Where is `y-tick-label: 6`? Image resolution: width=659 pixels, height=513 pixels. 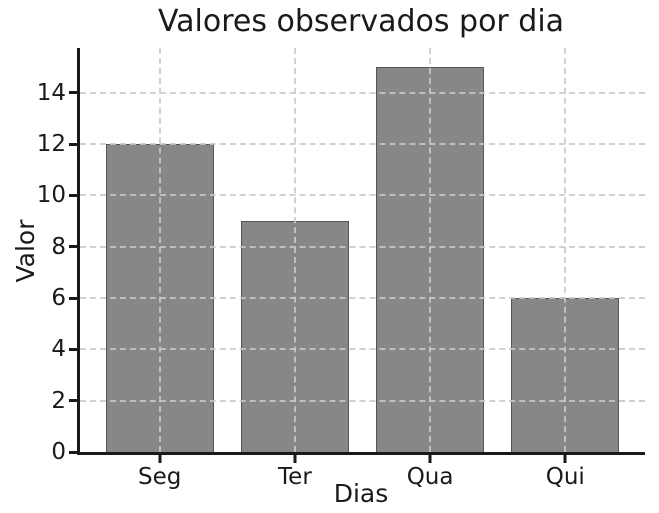
y-tick-label: 6 is located at coordinates (58, 298).